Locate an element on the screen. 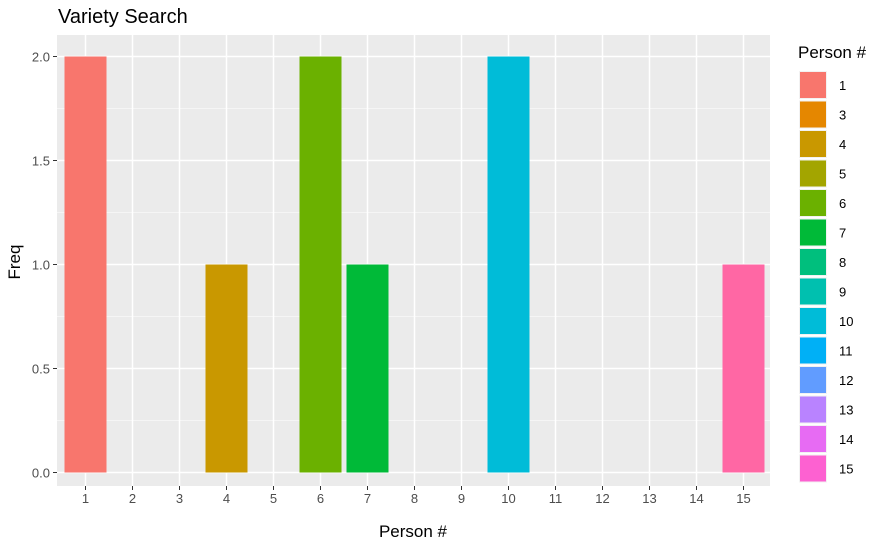  x-tick-label: 6 is located at coordinates (320, 498).